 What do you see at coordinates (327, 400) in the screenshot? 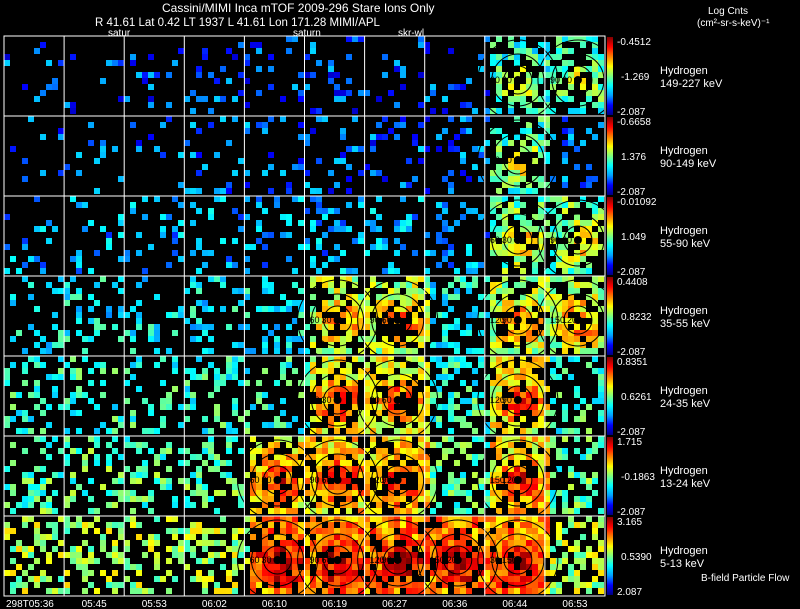
I see `contour-label: 30` at bounding box center [327, 400].